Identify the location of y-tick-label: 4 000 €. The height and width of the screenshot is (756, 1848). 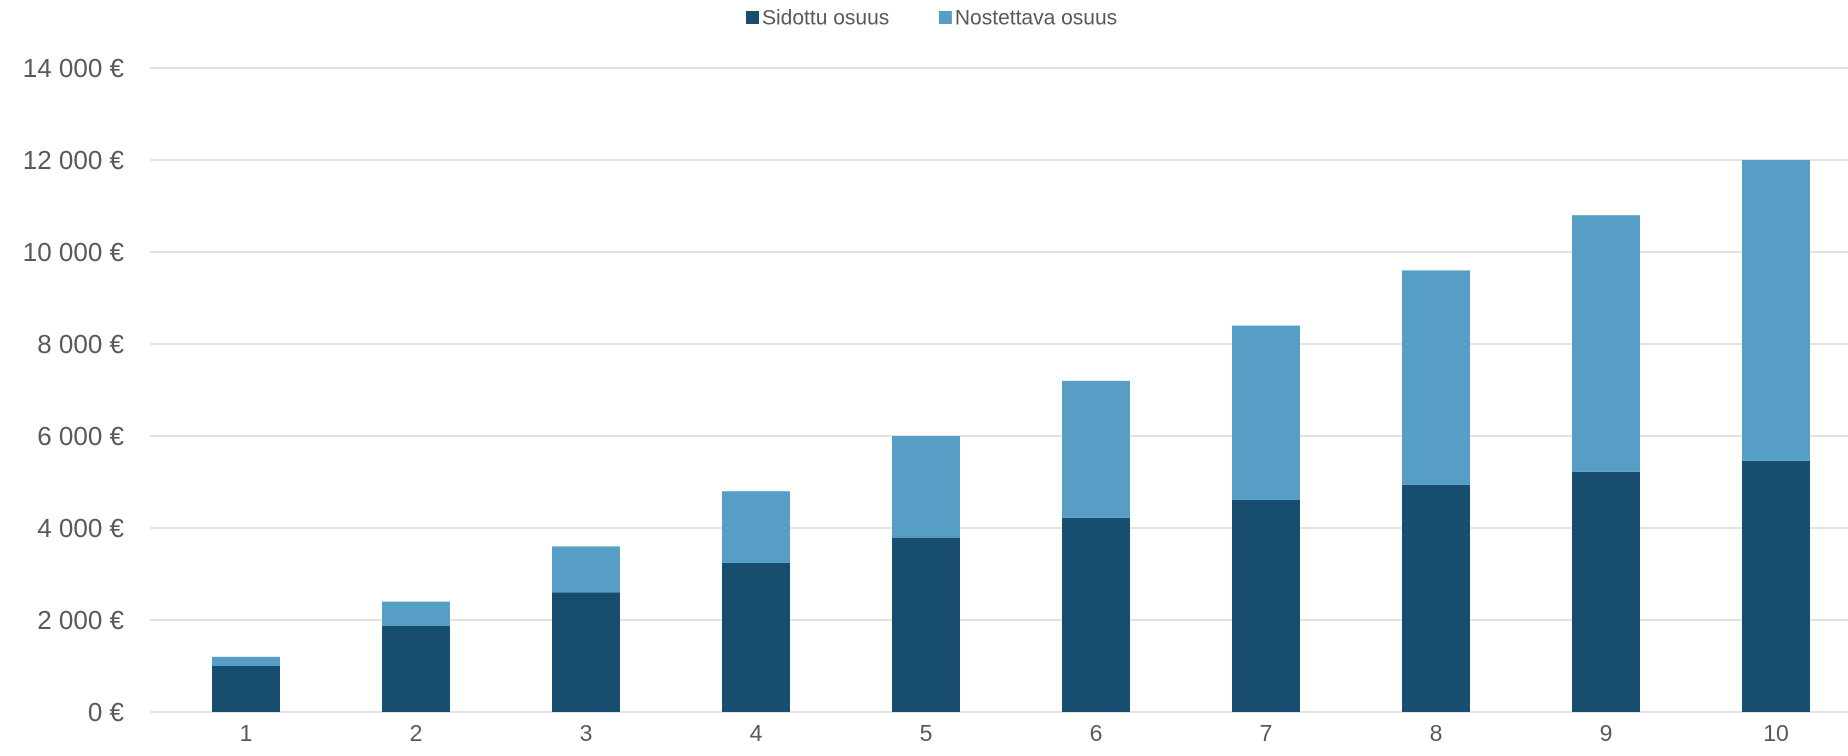
(80, 528).